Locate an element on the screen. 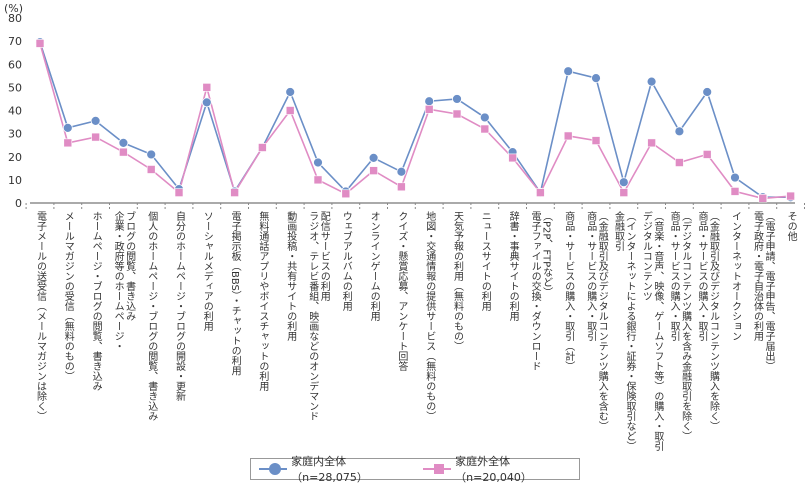 The width and height of the screenshot is (806, 485). x-category-label: 動画投稿・共有サイトの利用 is located at coordinates (291, 276).